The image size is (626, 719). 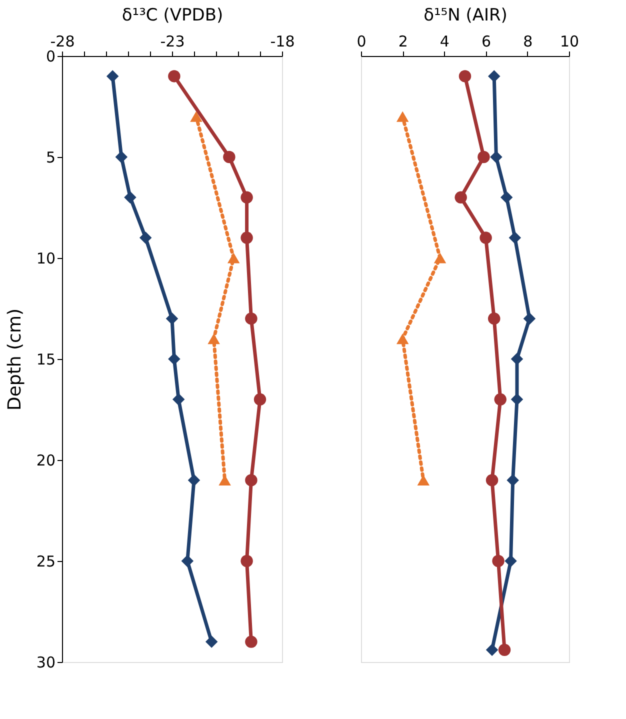 I want to click on x-tick-label: 6, so click(x=487, y=41).